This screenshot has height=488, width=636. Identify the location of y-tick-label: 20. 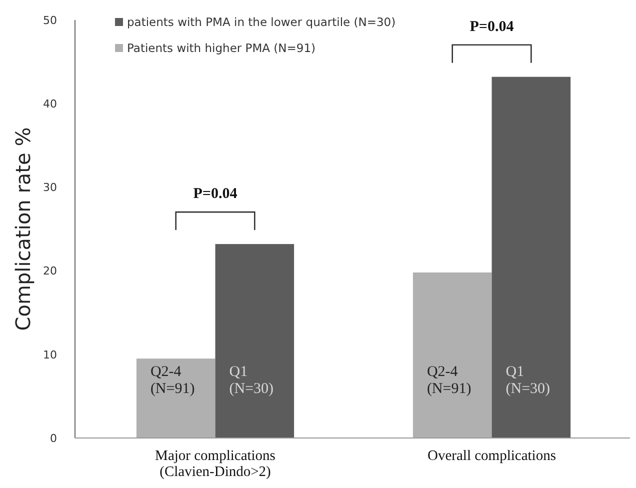
(50, 271).